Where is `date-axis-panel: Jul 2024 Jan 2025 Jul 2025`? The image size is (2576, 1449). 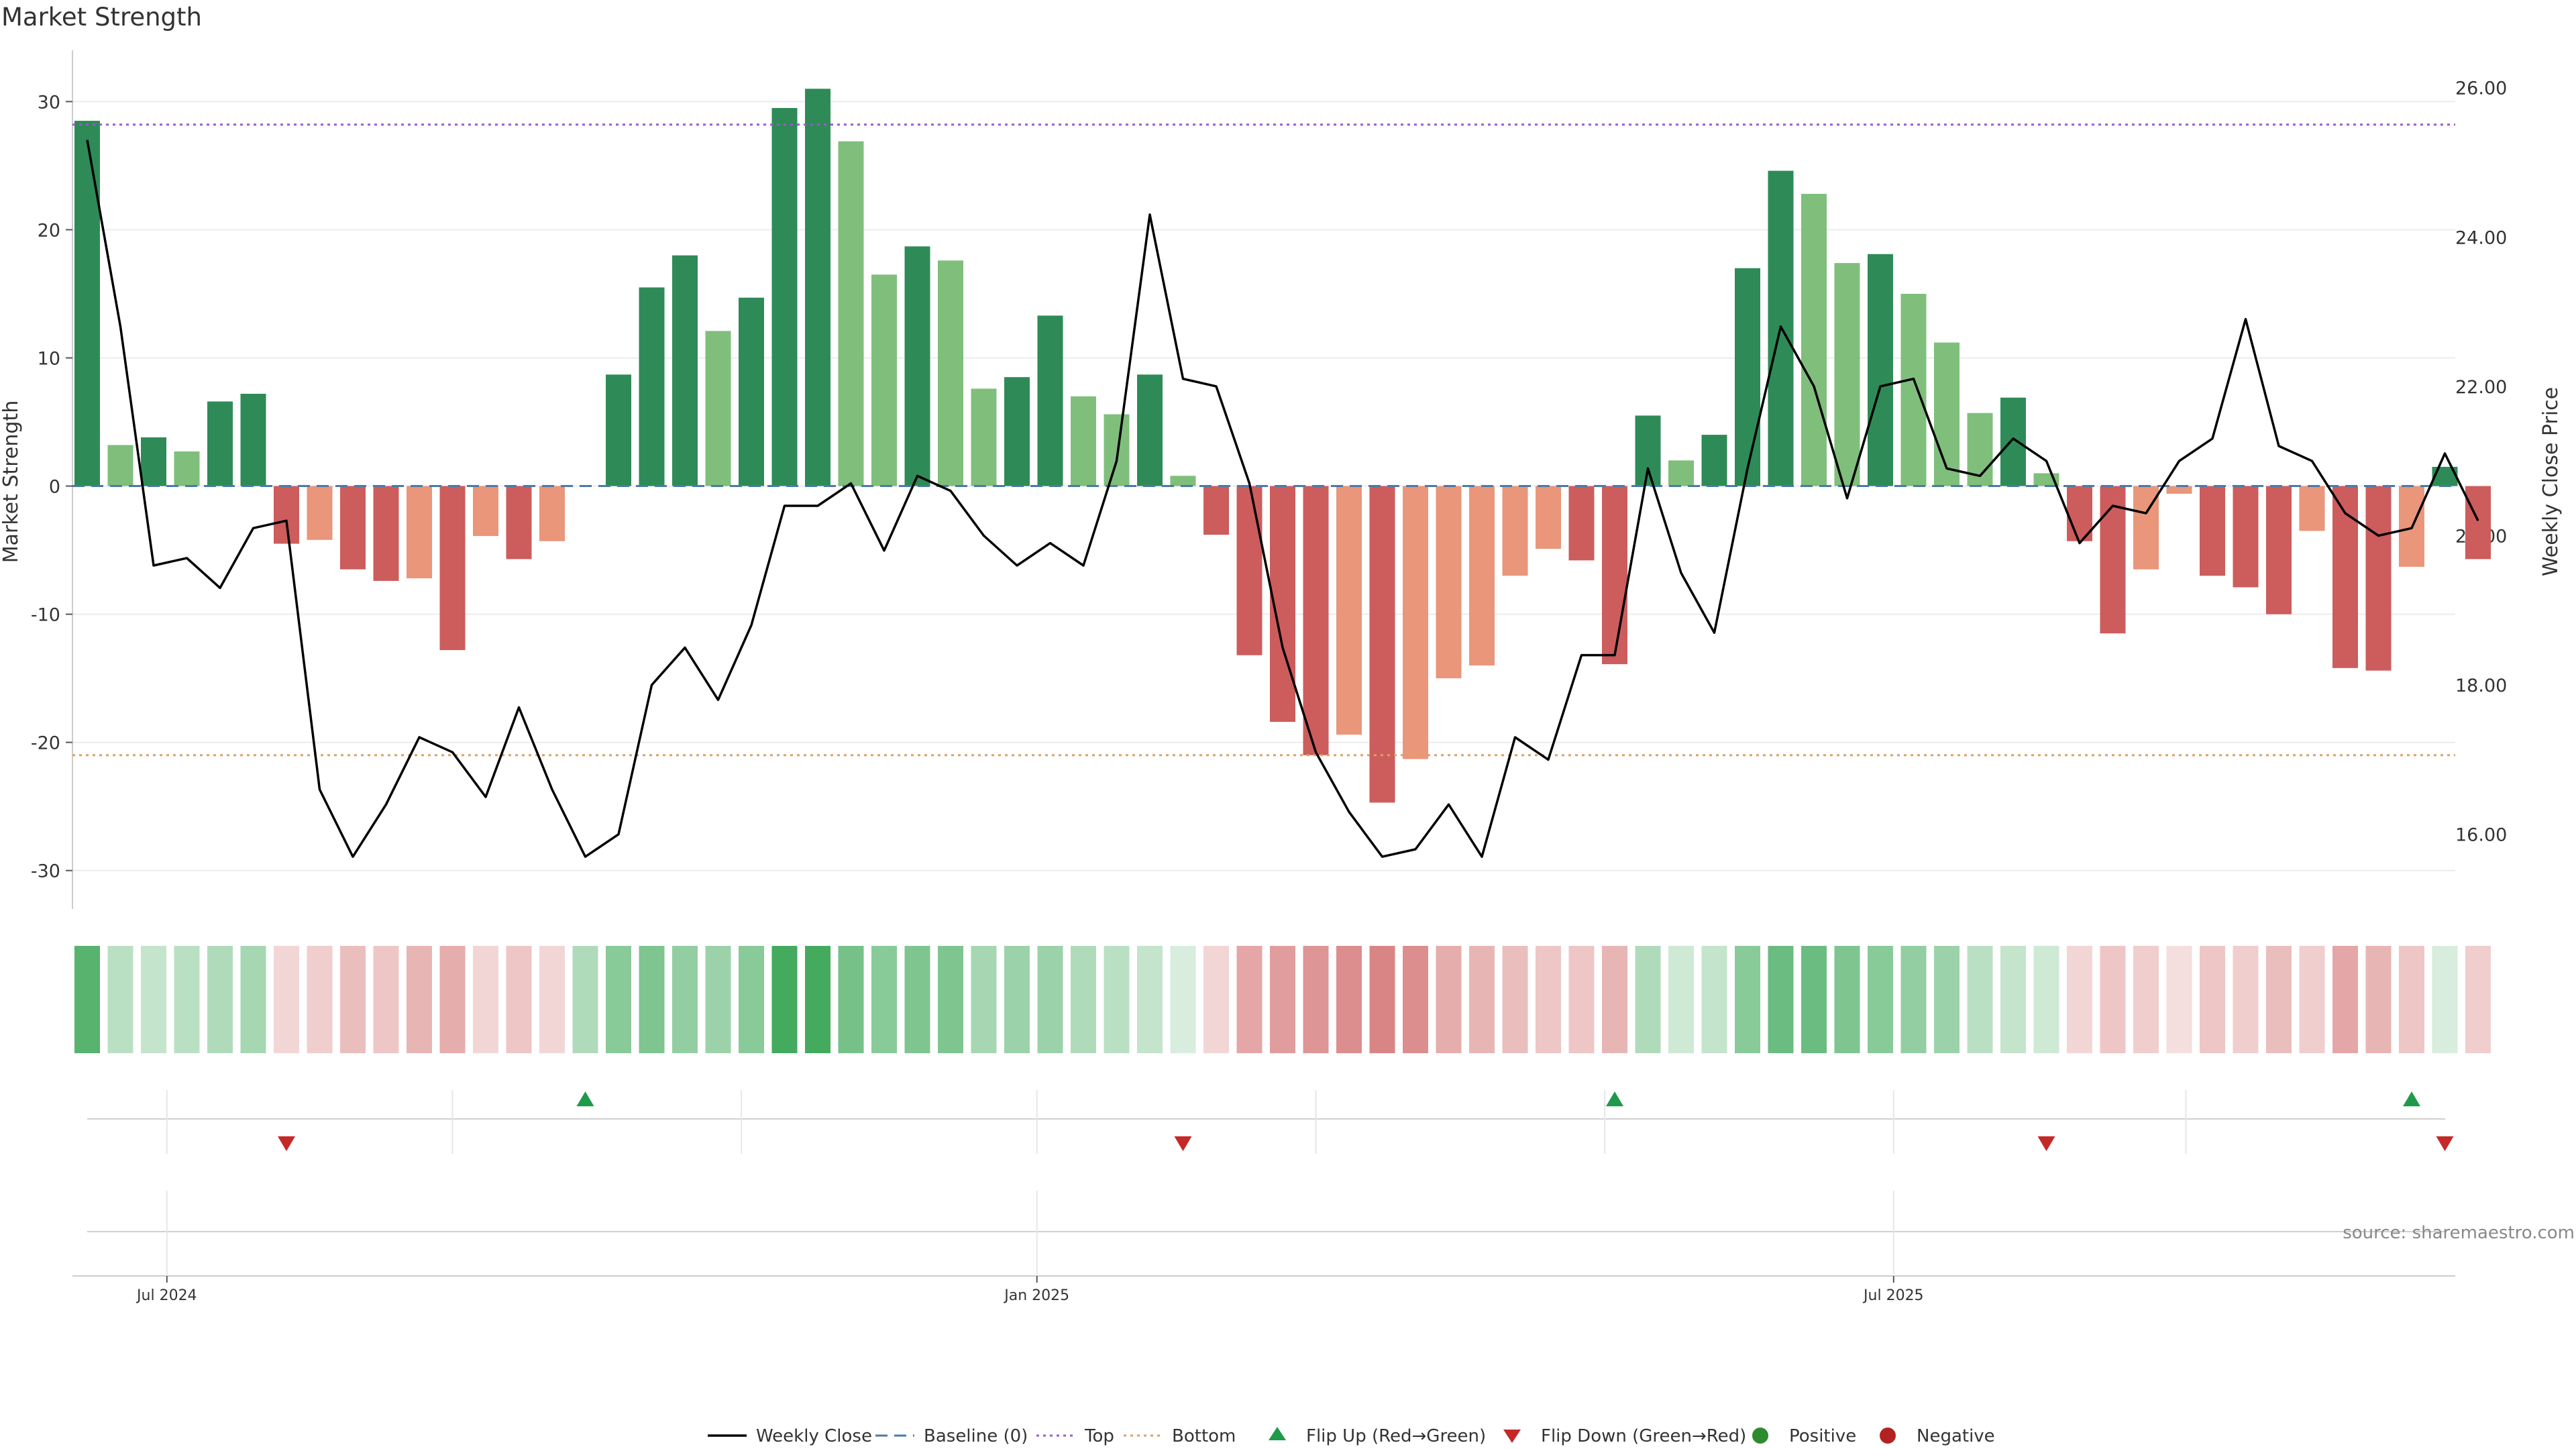
date-axis-panel: Jul 2024 Jan 2025 Jul 2025 is located at coordinates (1263, 1247).